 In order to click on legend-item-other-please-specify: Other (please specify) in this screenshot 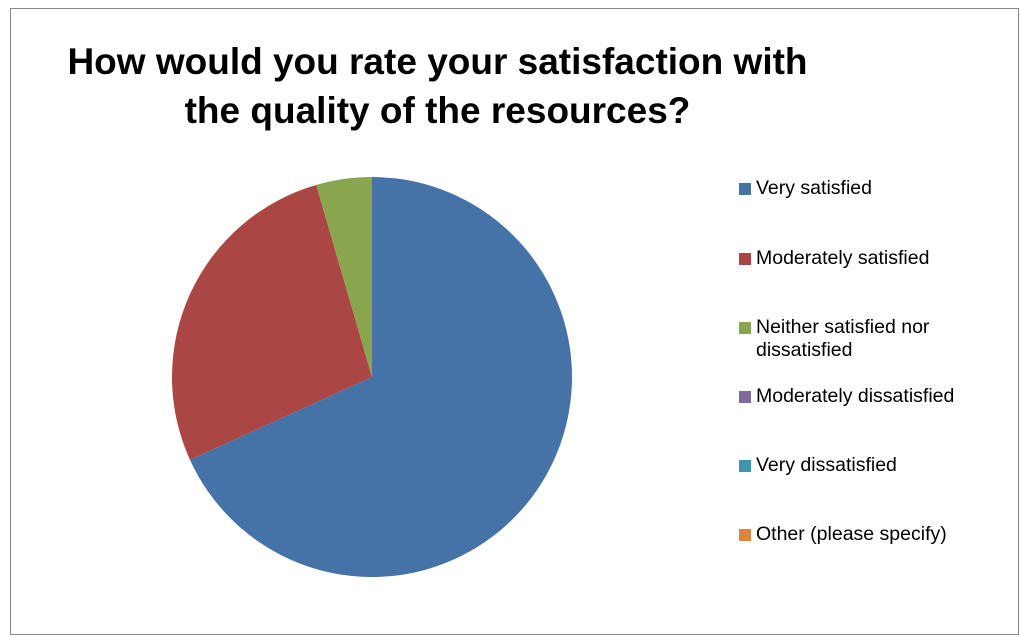, I will do `click(874, 534)`.